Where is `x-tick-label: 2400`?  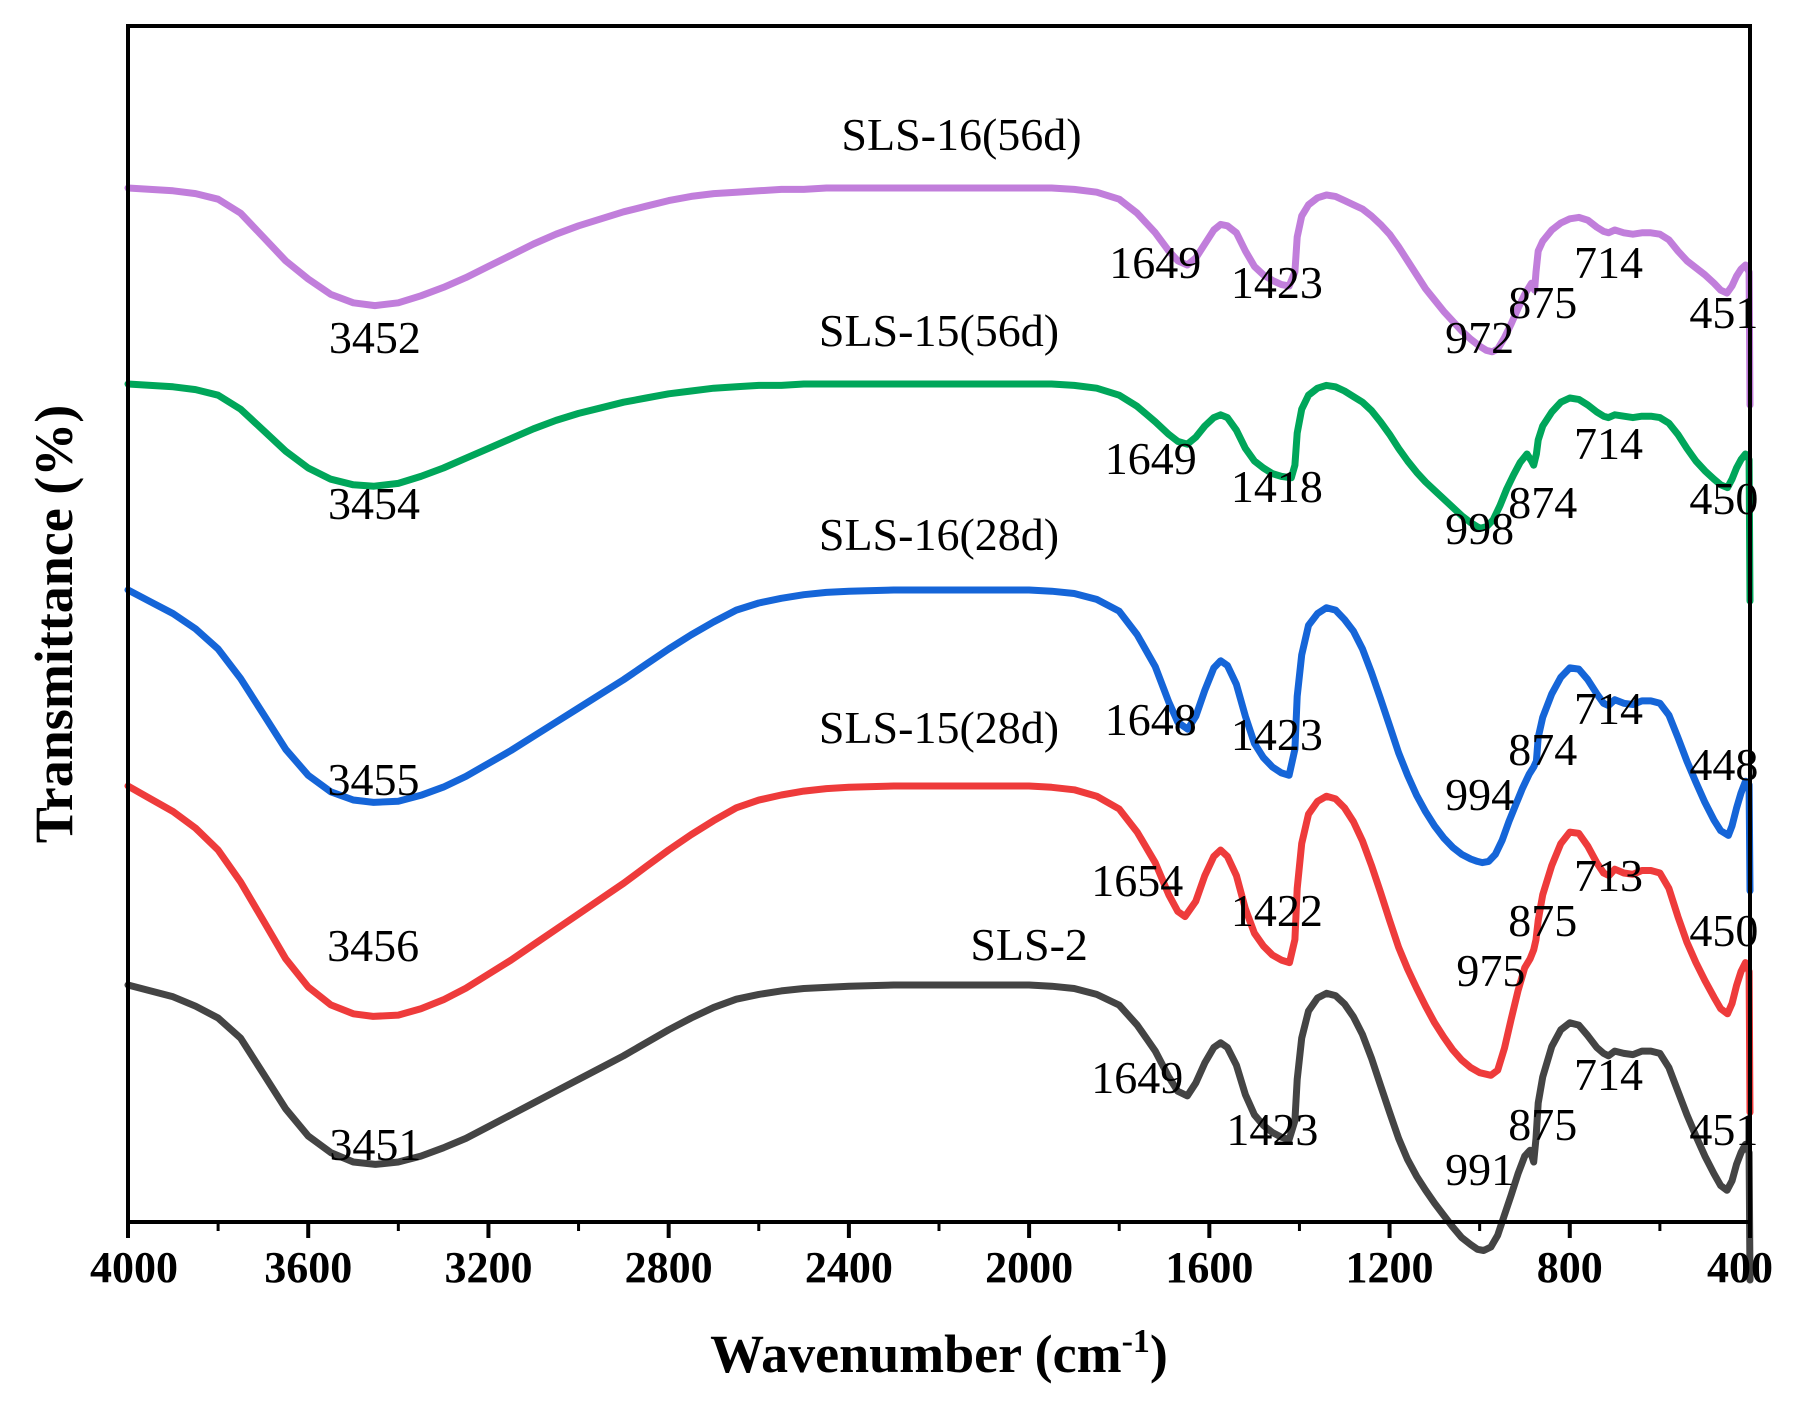 x-tick-label: 2400 is located at coordinates (849, 1267).